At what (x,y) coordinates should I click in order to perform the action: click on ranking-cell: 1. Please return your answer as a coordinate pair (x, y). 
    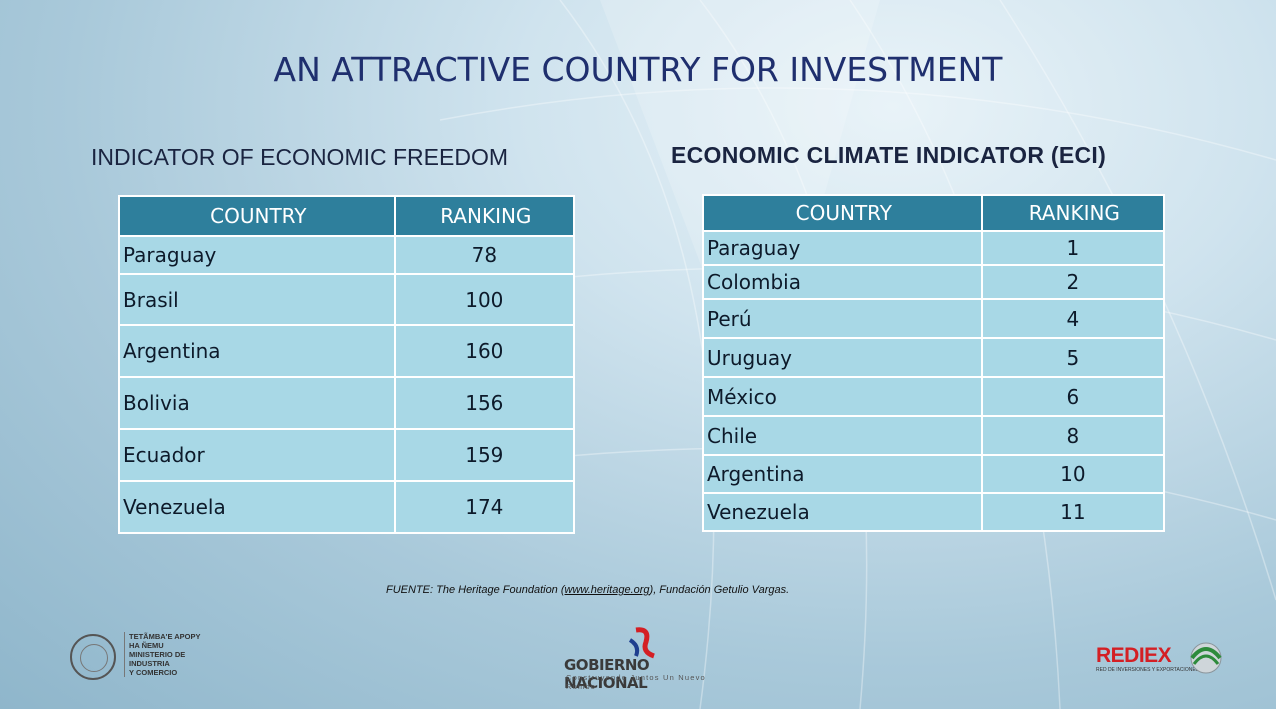
    Looking at the image, I should click on (1073, 248).